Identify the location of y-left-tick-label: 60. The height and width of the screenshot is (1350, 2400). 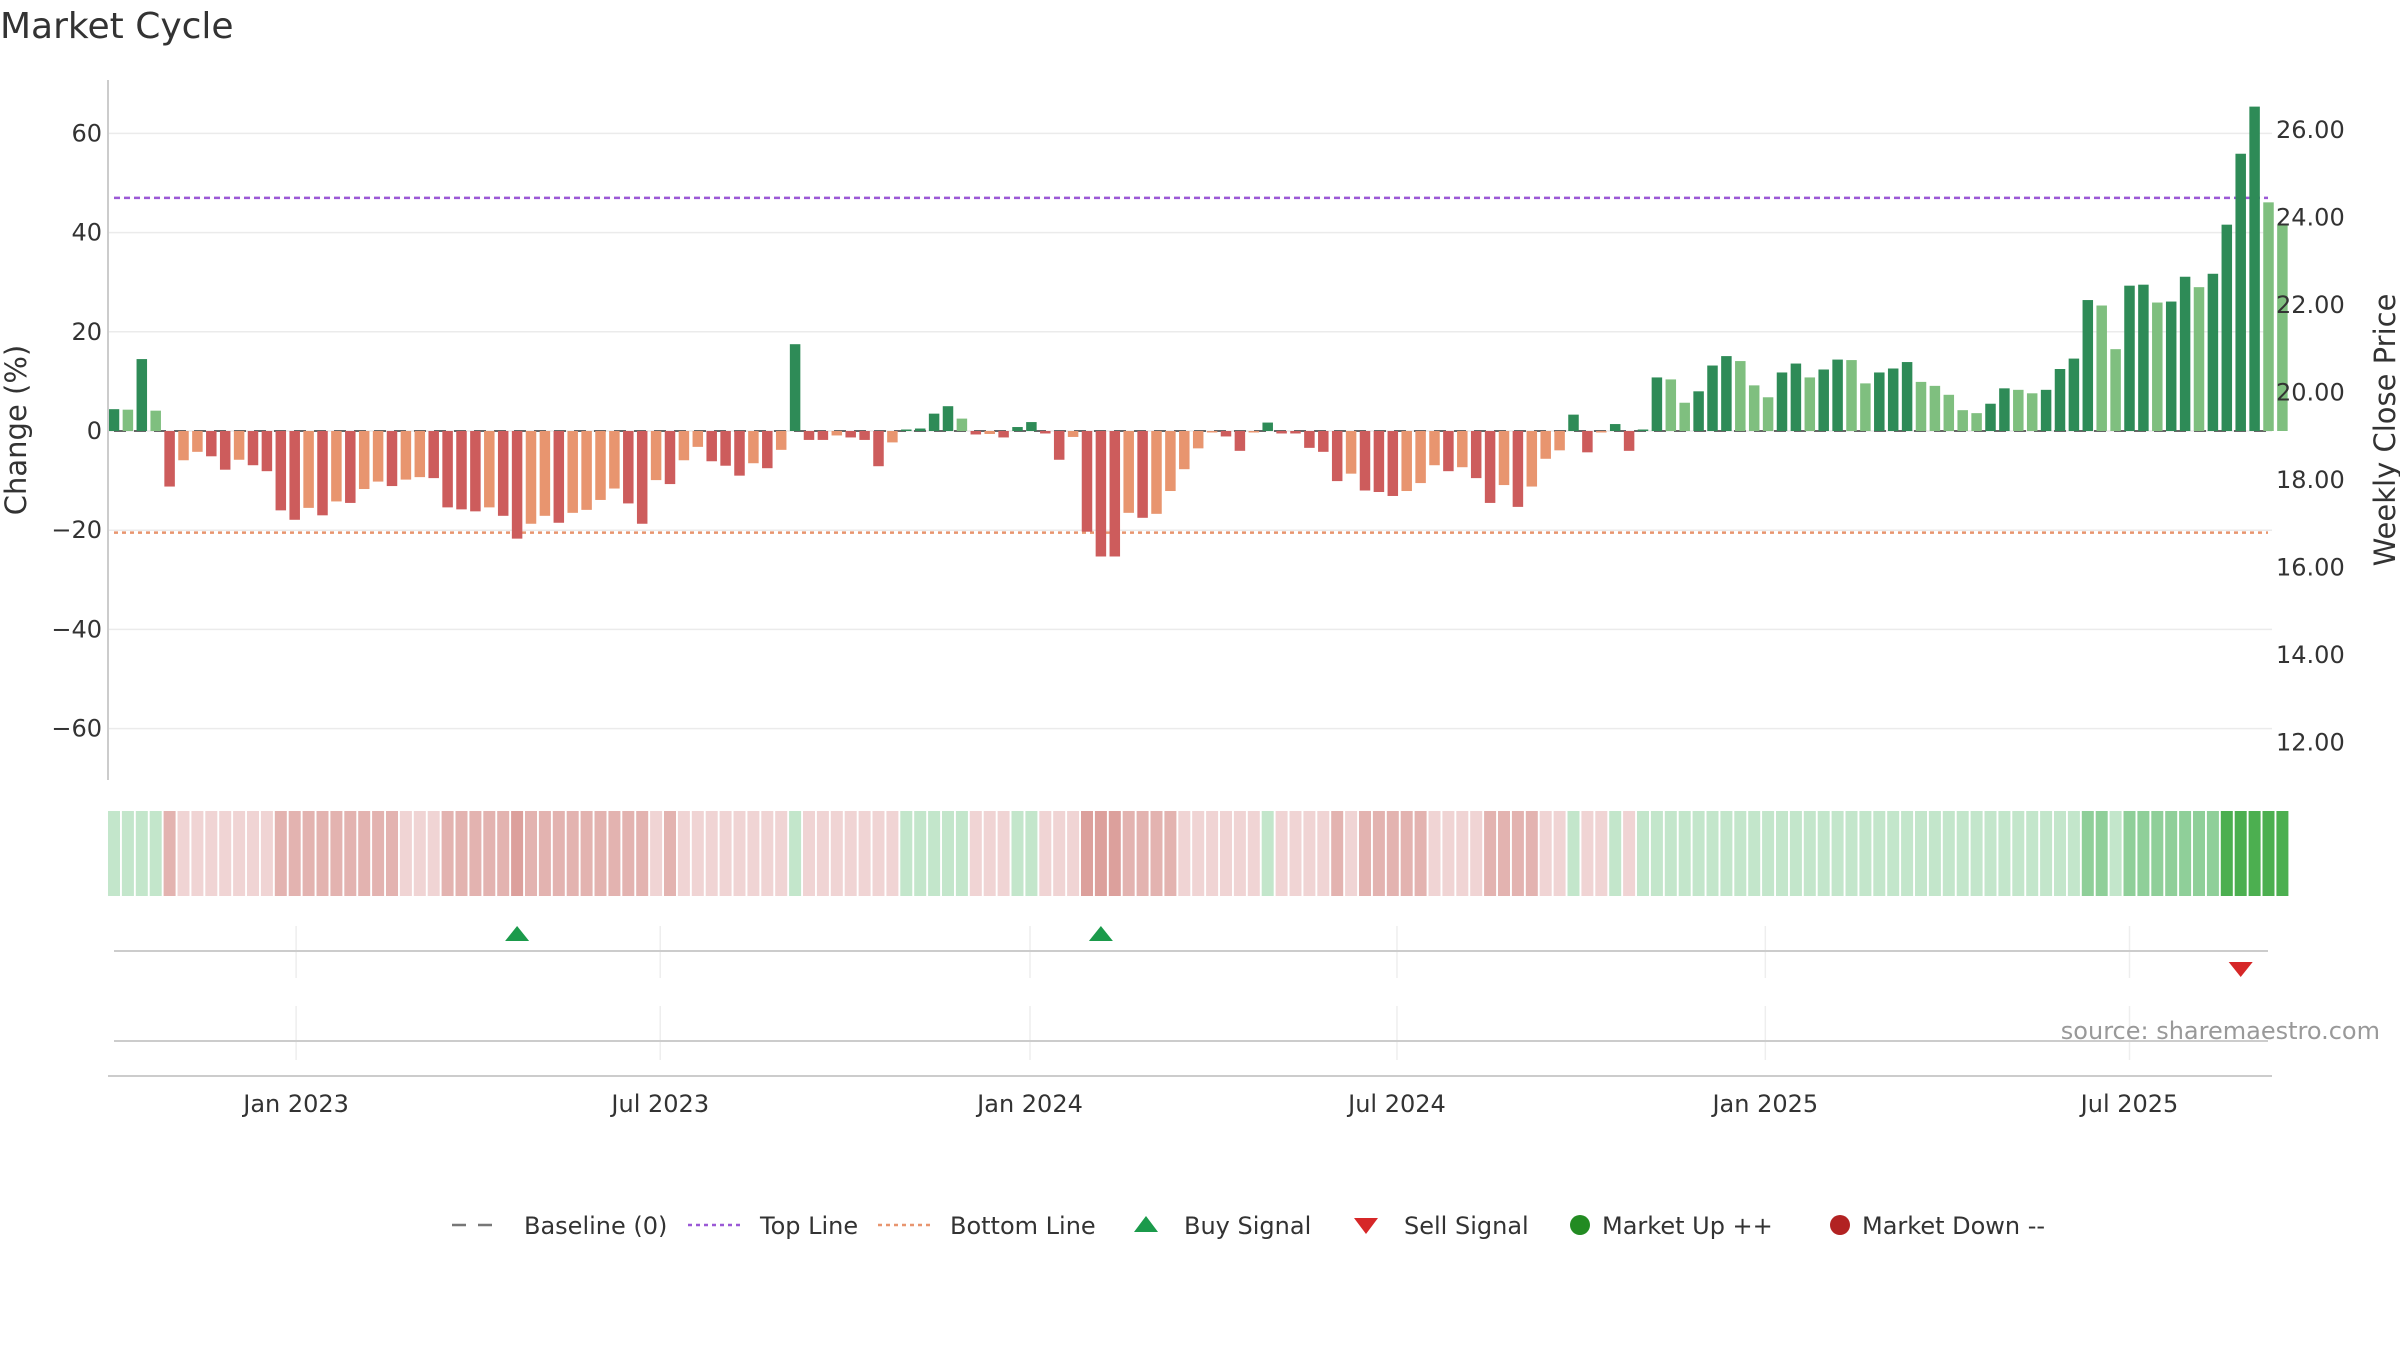
(86, 133).